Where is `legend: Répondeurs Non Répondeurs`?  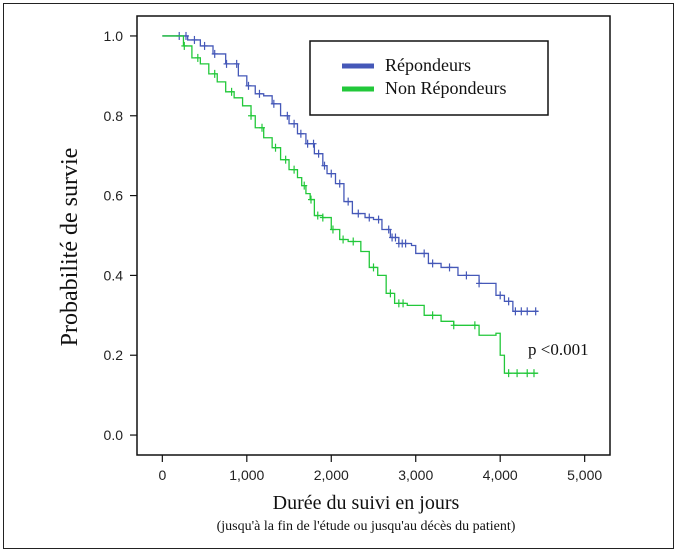
legend: Répondeurs Non Répondeurs is located at coordinates (429, 78).